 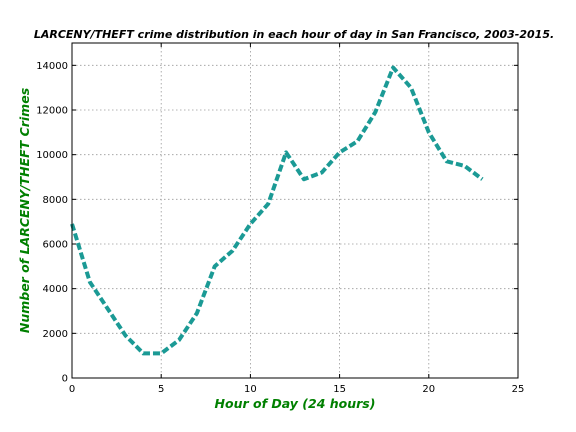 What do you see at coordinates (52, 111) in the screenshot?
I see `y-tick-label: 12000` at bounding box center [52, 111].